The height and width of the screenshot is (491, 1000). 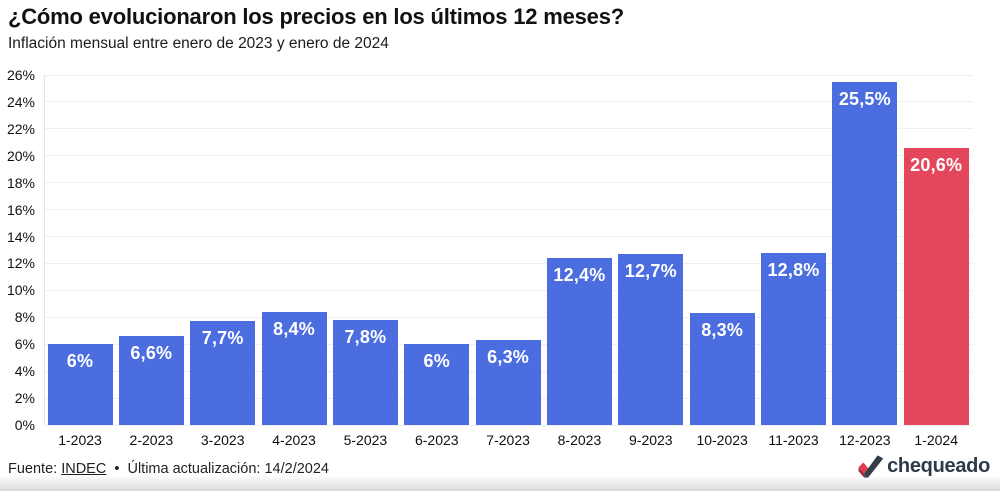 I want to click on logo-wordmark: chequeado, so click(x=938, y=466).